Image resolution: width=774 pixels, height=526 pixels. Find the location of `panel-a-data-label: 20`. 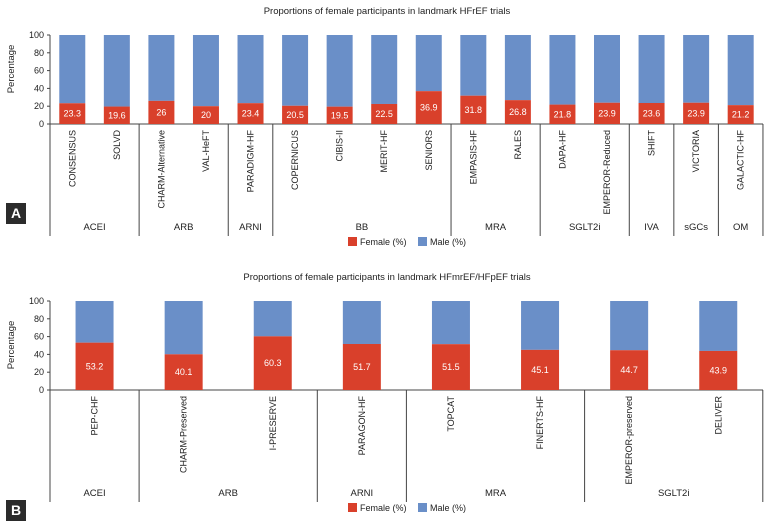

panel-a-data-label: 20 is located at coordinates (206, 115).